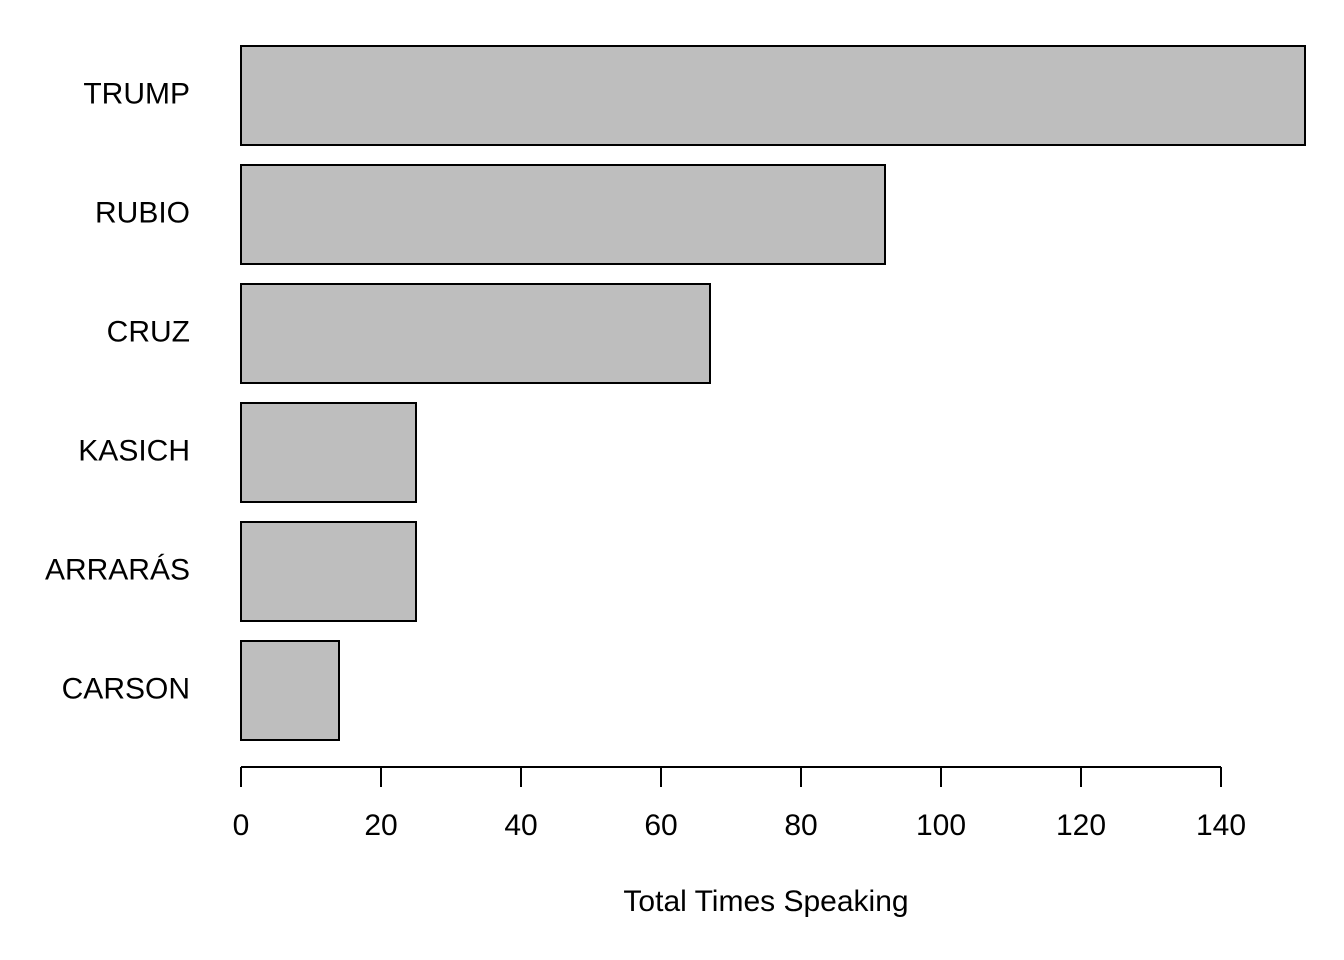 The image size is (1344, 960). What do you see at coordinates (117, 569) in the screenshot?
I see `y-tick-label: ARRARÁS` at bounding box center [117, 569].